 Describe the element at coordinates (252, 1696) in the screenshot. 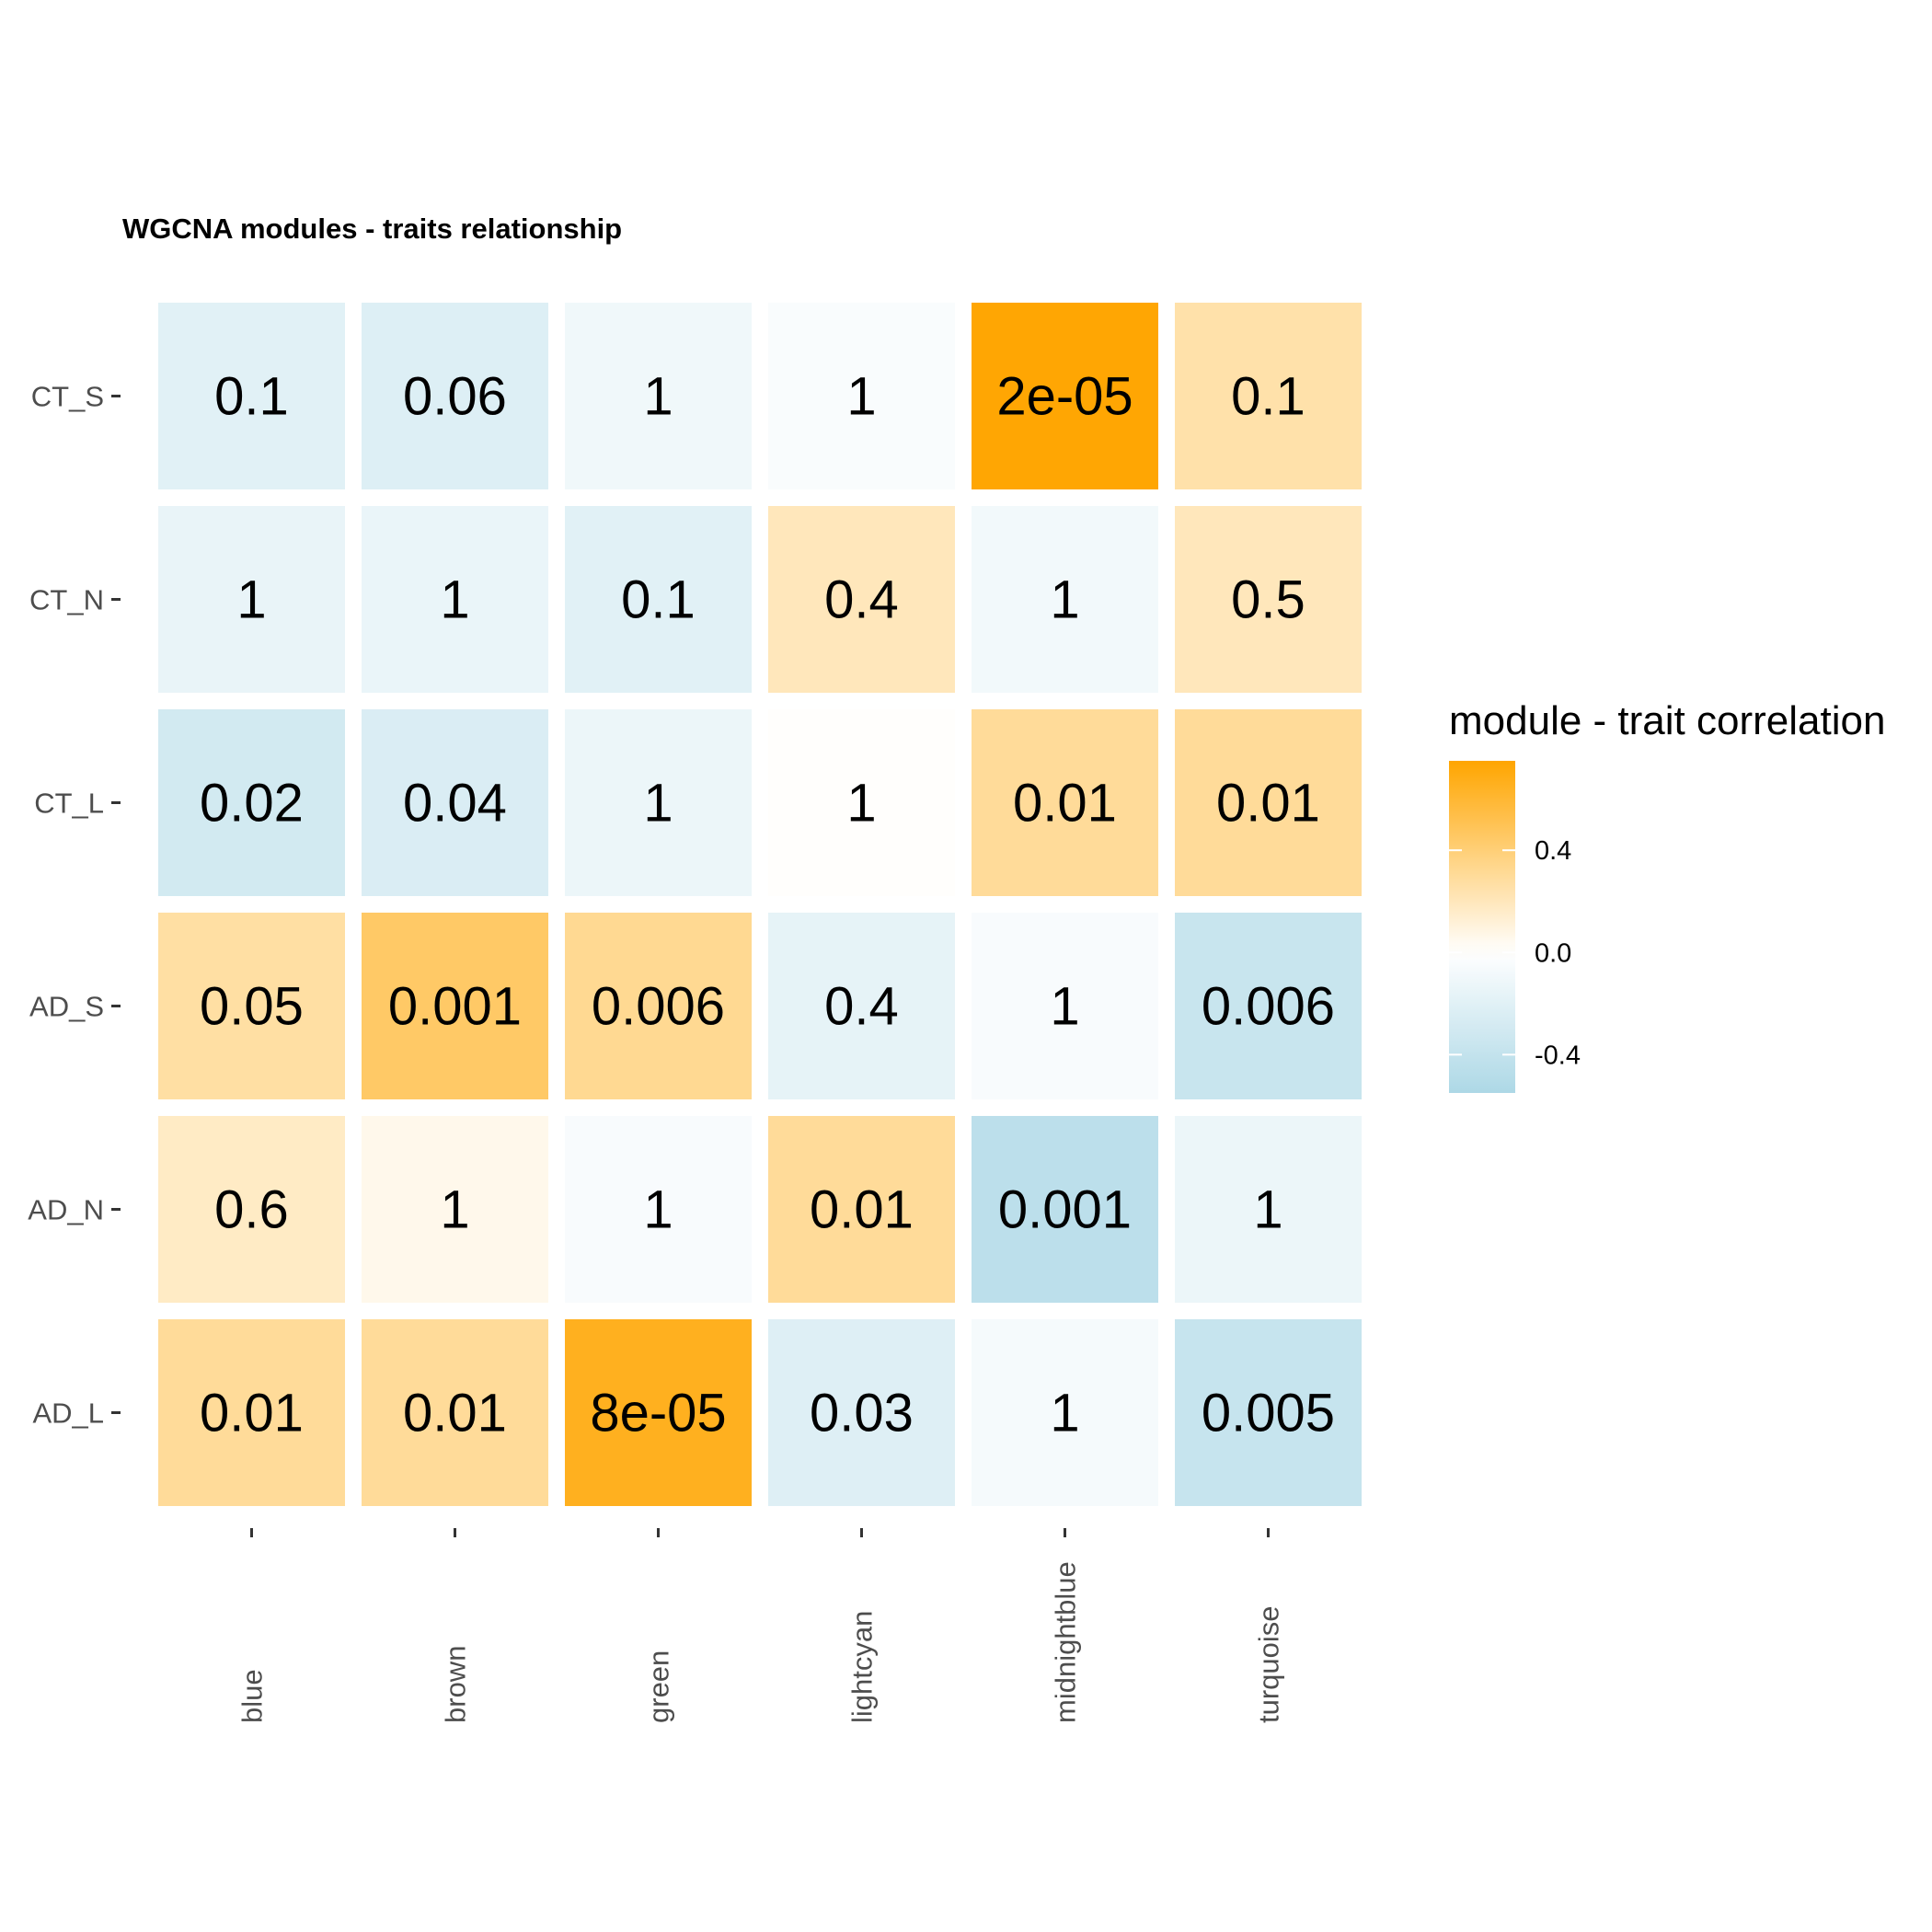

I see `x-tick-label-blue: blue` at that location.